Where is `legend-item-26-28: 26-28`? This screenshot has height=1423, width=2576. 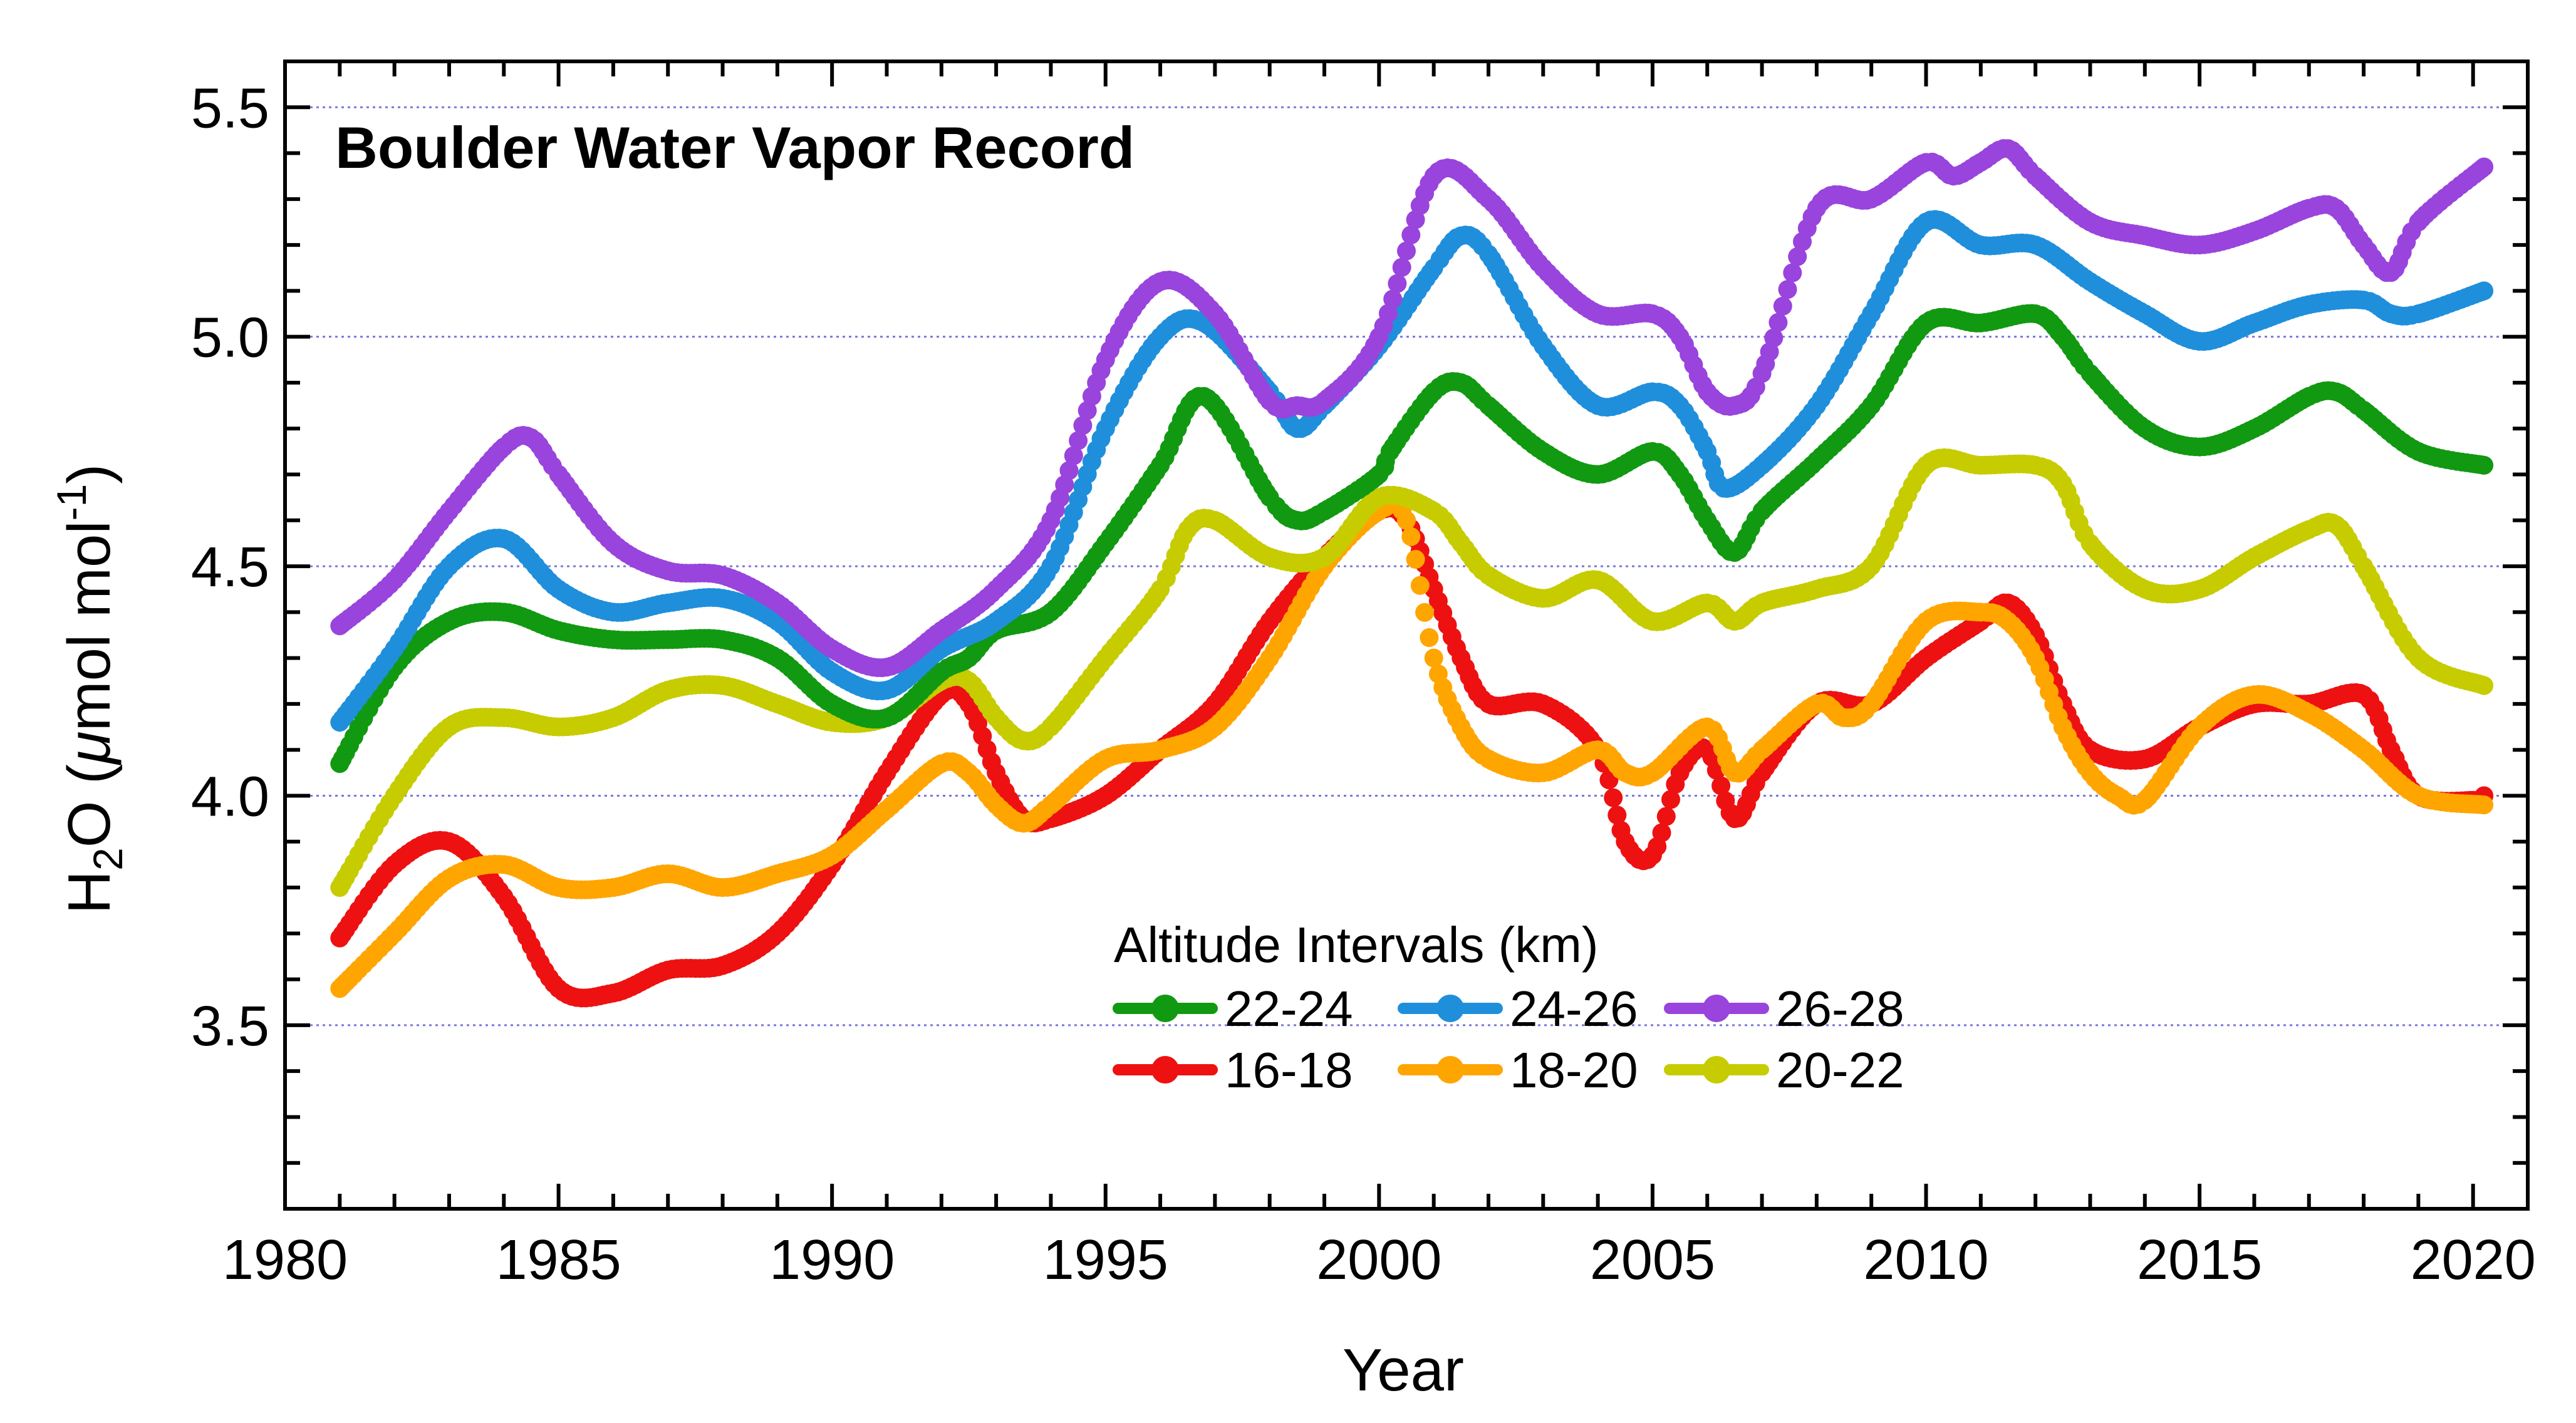 legend-item-26-28: 26-28 is located at coordinates (1784, 1009).